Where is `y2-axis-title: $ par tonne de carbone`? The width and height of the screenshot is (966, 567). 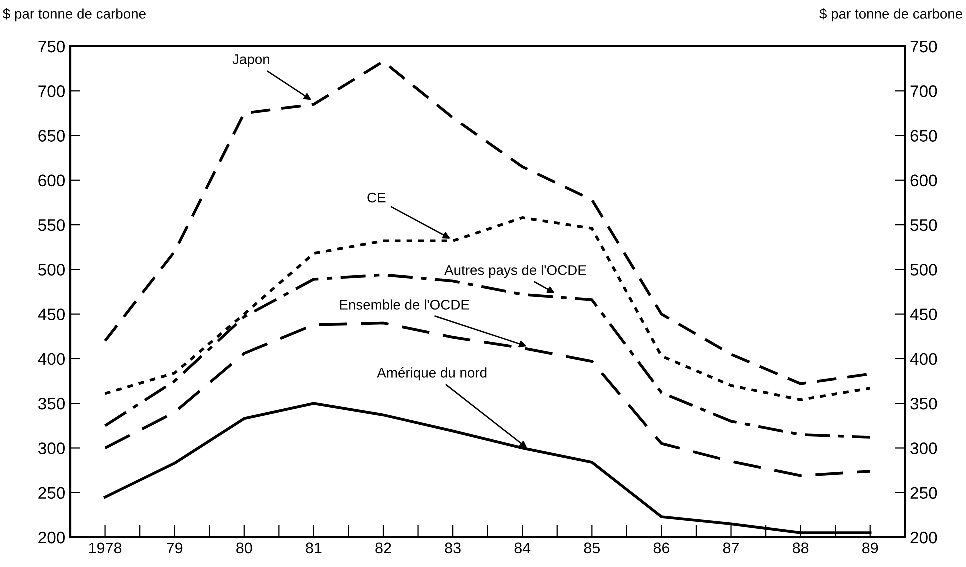 y2-axis-title: $ par tonne de carbone is located at coordinates (891, 15).